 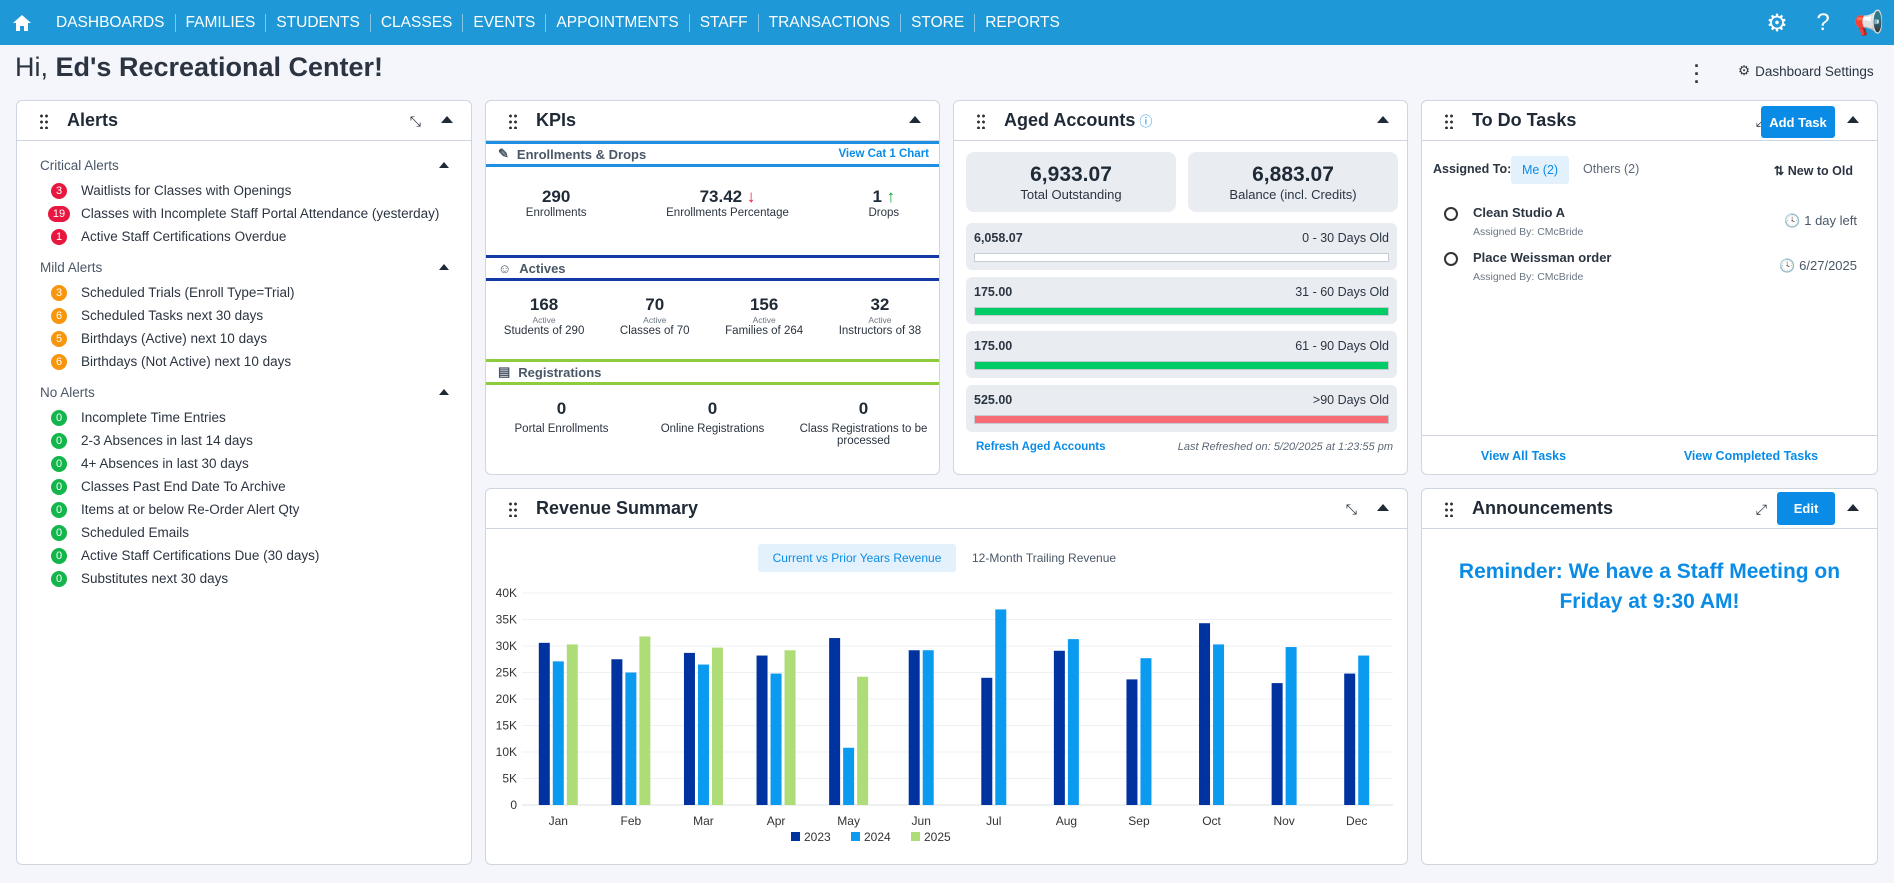 What do you see at coordinates (244, 532) in the screenshot?
I see `alert-item: 0 Scheduled Emails` at bounding box center [244, 532].